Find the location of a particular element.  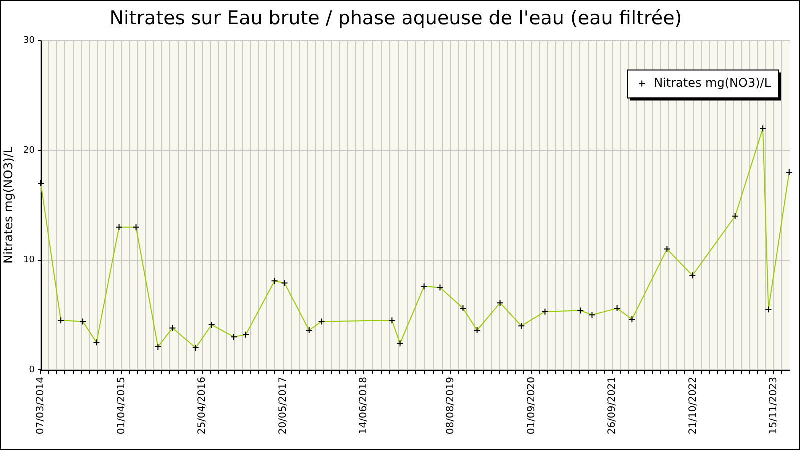

x-tick-label: 08/08/2019 is located at coordinates (451, 406).